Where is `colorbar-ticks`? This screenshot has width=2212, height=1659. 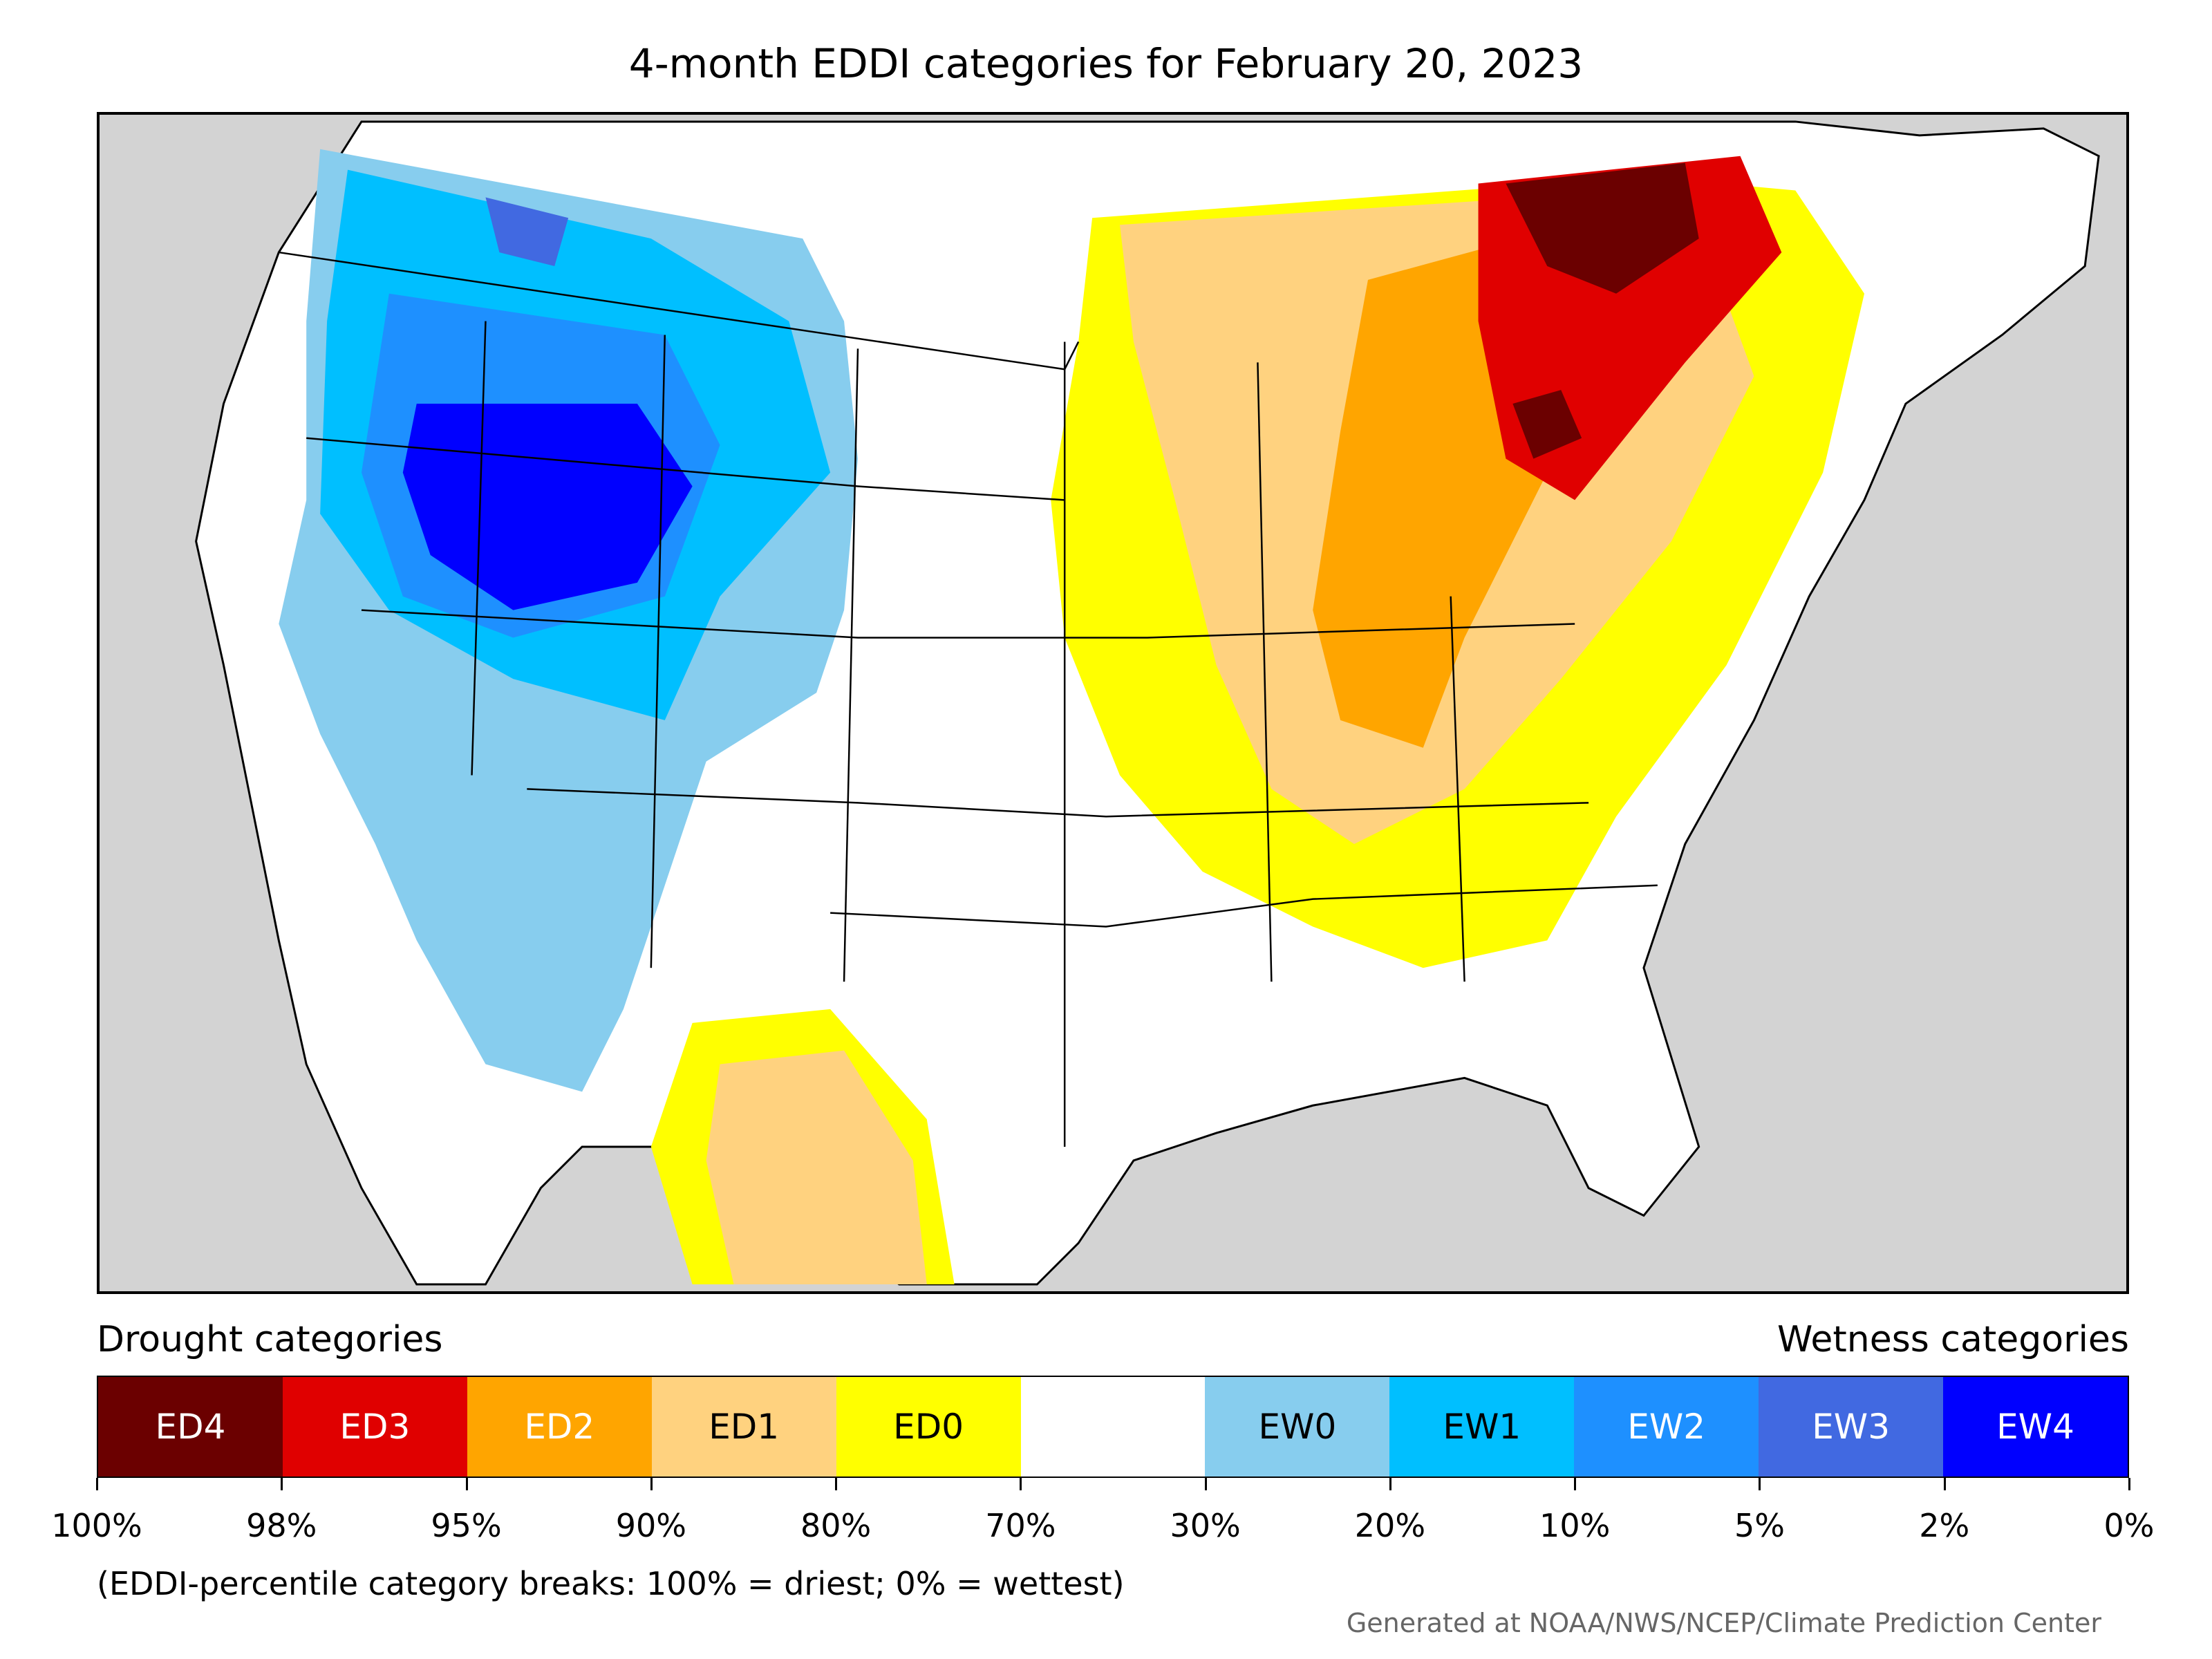
colorbar-ticks is located at coordinates (1113, 1485).